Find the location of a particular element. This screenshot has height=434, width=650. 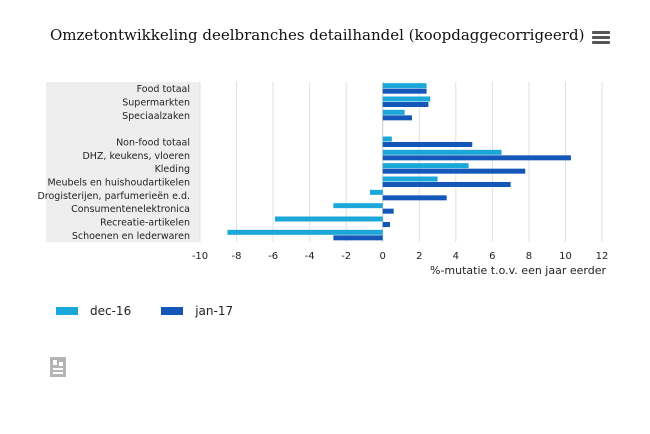

category-label: Consumentenelektronica is located at coordinates (130, 209).